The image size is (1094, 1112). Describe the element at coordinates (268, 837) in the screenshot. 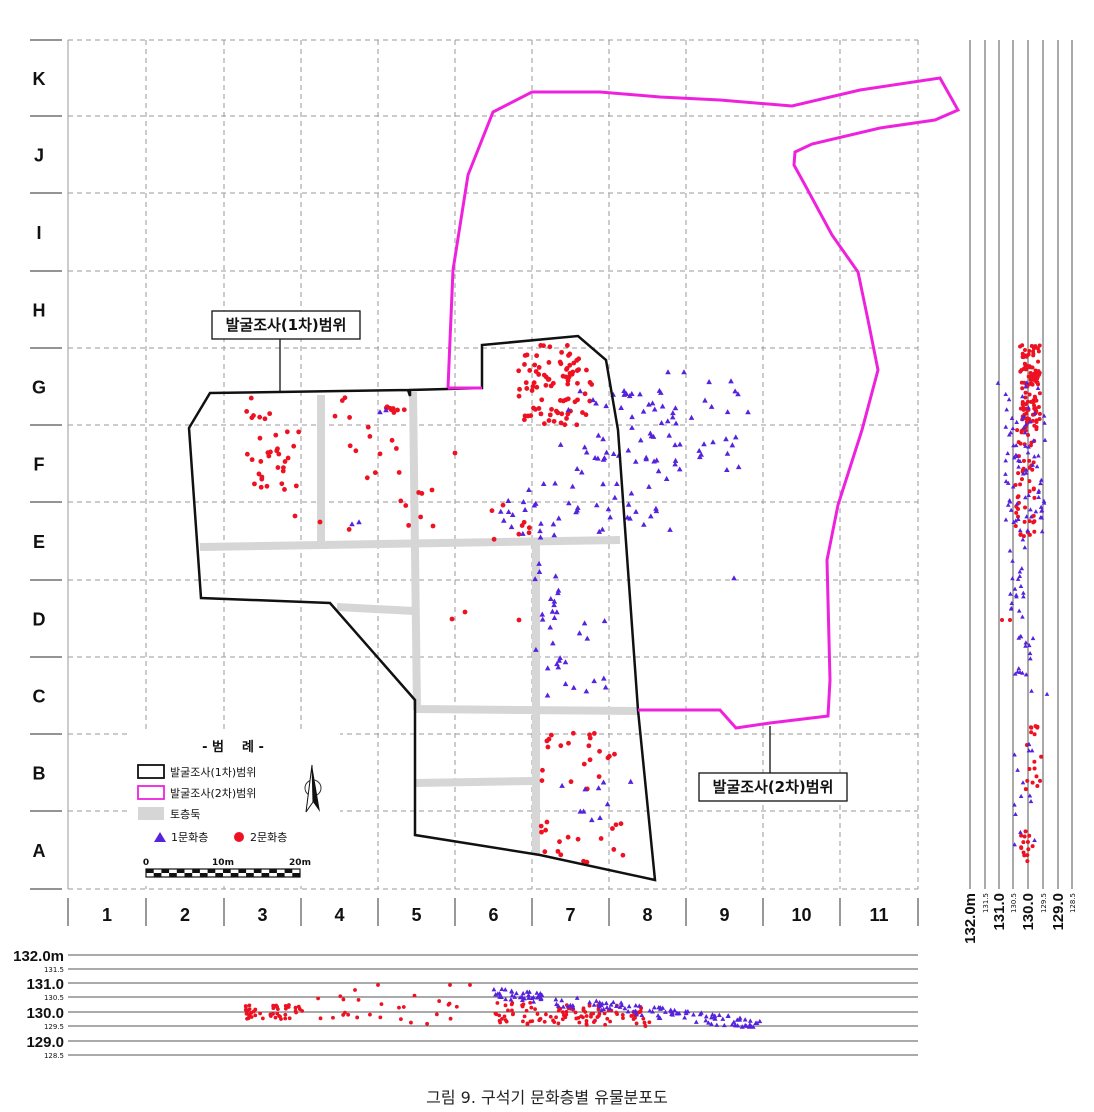

I see `legend-layer2: 2문화층` at that location.